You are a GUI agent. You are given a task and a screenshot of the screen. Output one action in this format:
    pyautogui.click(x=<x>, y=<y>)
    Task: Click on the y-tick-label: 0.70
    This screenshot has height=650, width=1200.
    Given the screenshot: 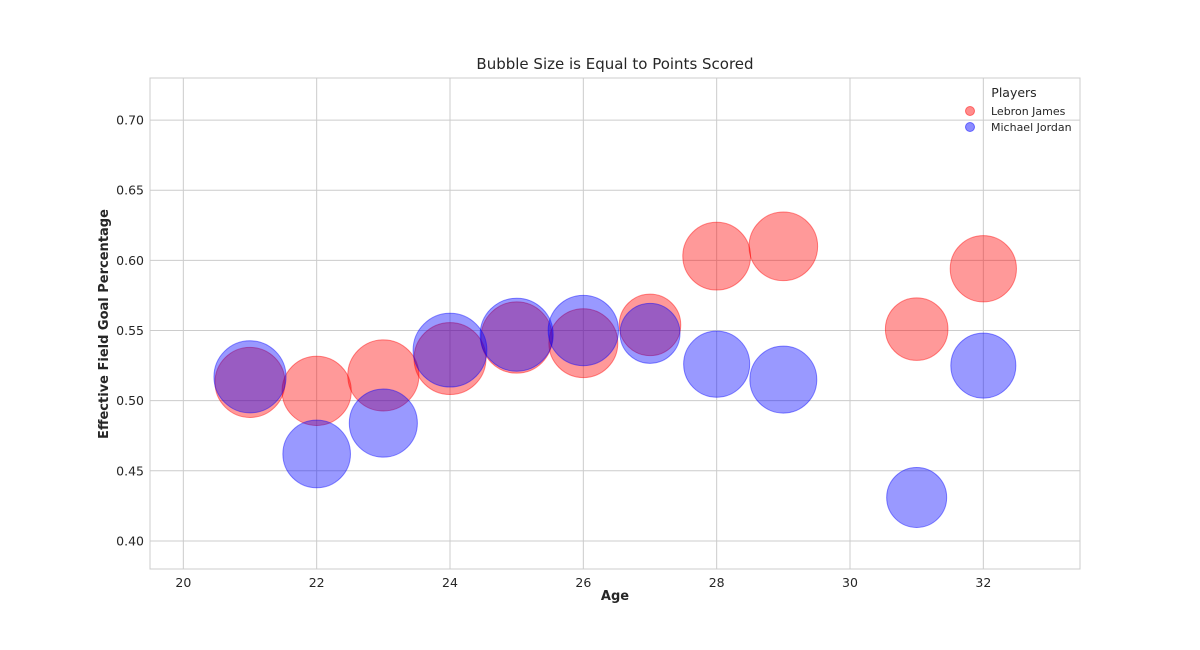 What is the action you would take?
    pyautogui.click(x=130, y=120)
    